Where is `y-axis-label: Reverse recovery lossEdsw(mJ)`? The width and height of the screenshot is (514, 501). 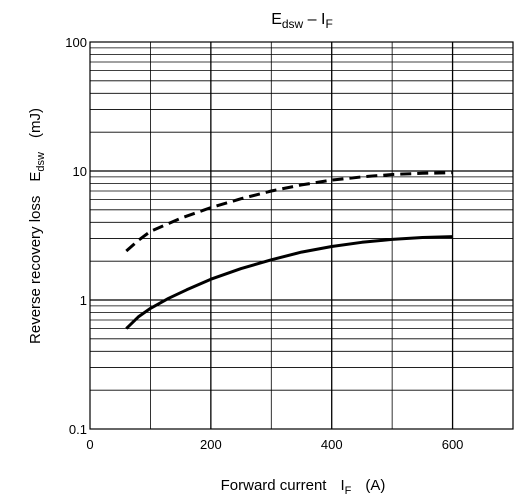 y-axis-label: Reverse recovery lossEdsw(mJ) is located at coordinates (37, 226).